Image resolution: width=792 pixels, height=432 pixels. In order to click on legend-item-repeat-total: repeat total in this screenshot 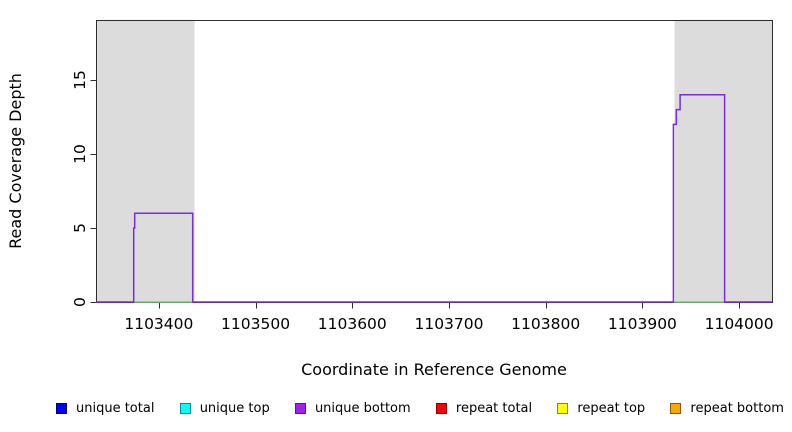, I will do `click(484, 408)`.